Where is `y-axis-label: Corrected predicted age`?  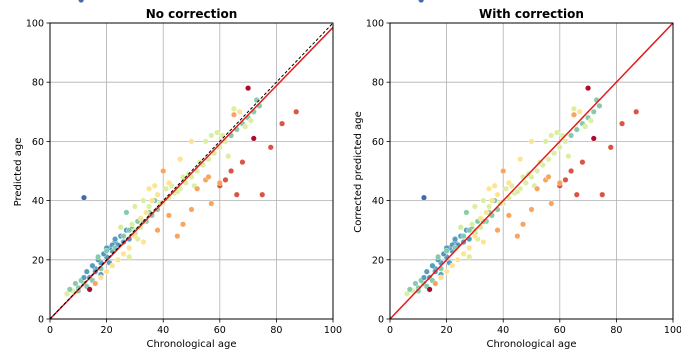
y-axis-label: Corrected predicted age is located at coordinates (358, 171).